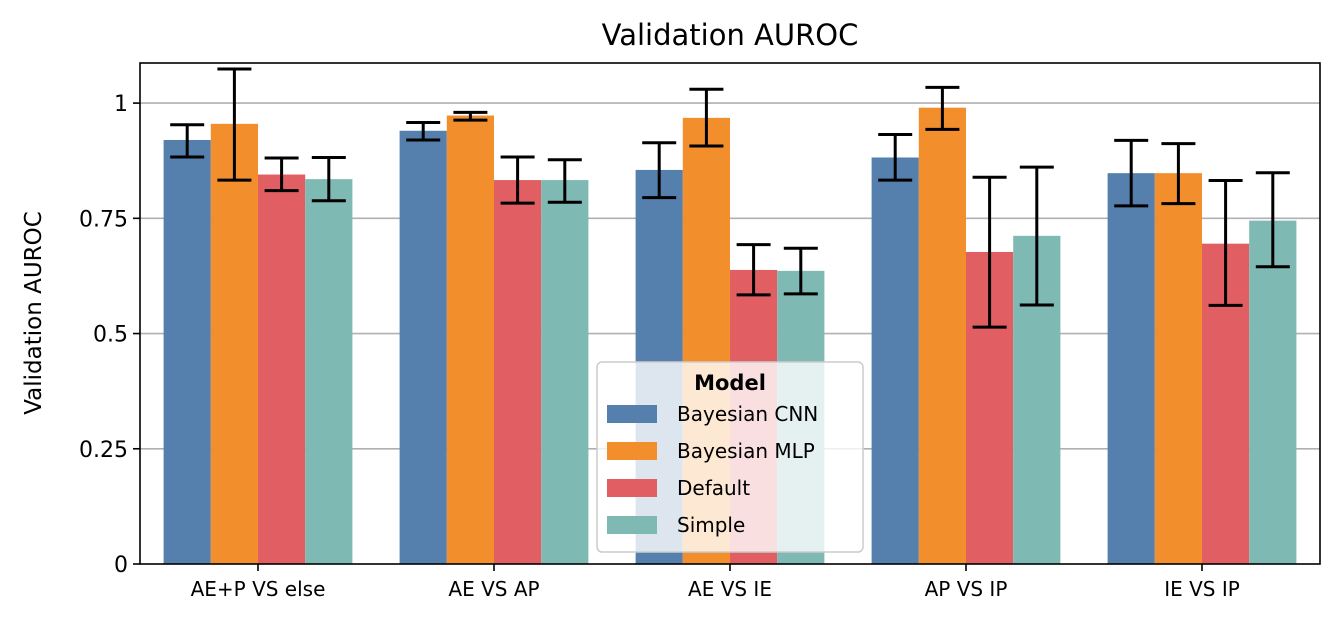  Describe the element at coordinates (730, 383) in the screenshot. I see `legend-title: Model` at that location.